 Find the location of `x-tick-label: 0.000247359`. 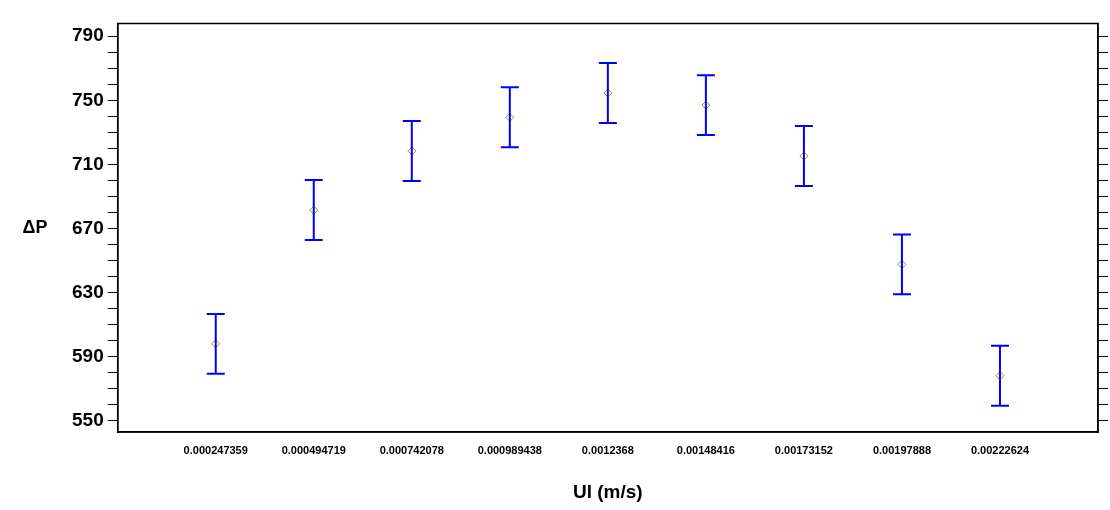

x-tick-label: 0.000247359 is located at coordinates (215, 449).